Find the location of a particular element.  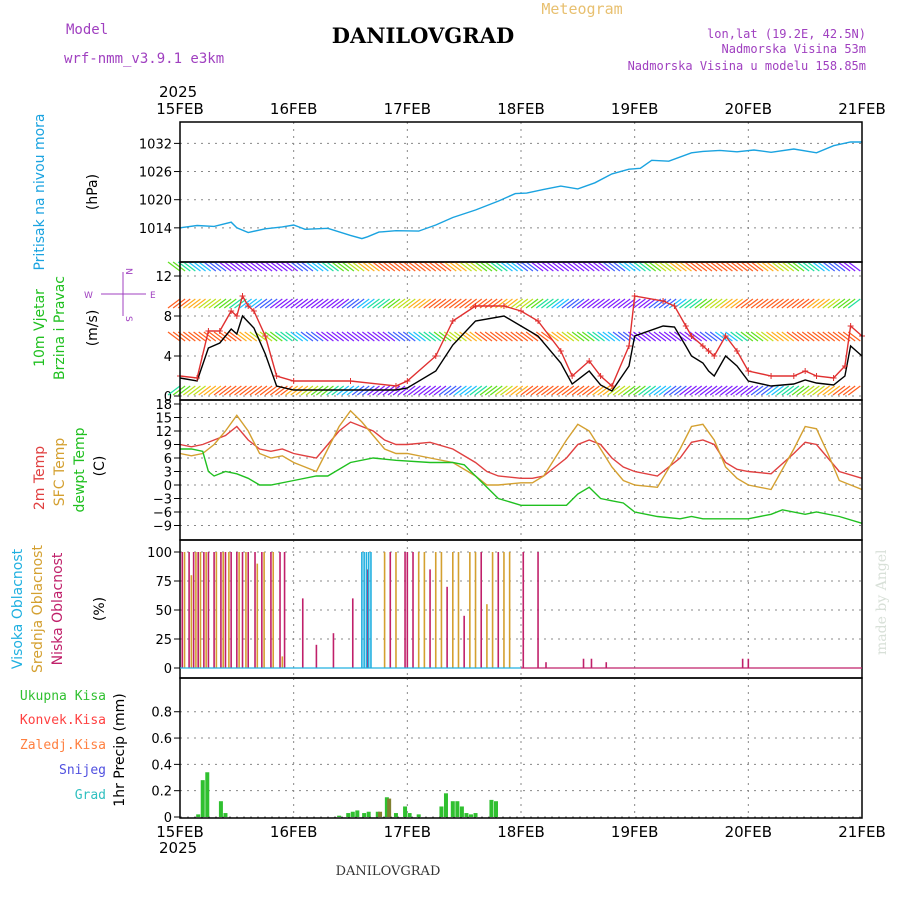

temp-unit: (C) is located at coordinates (100, 466).